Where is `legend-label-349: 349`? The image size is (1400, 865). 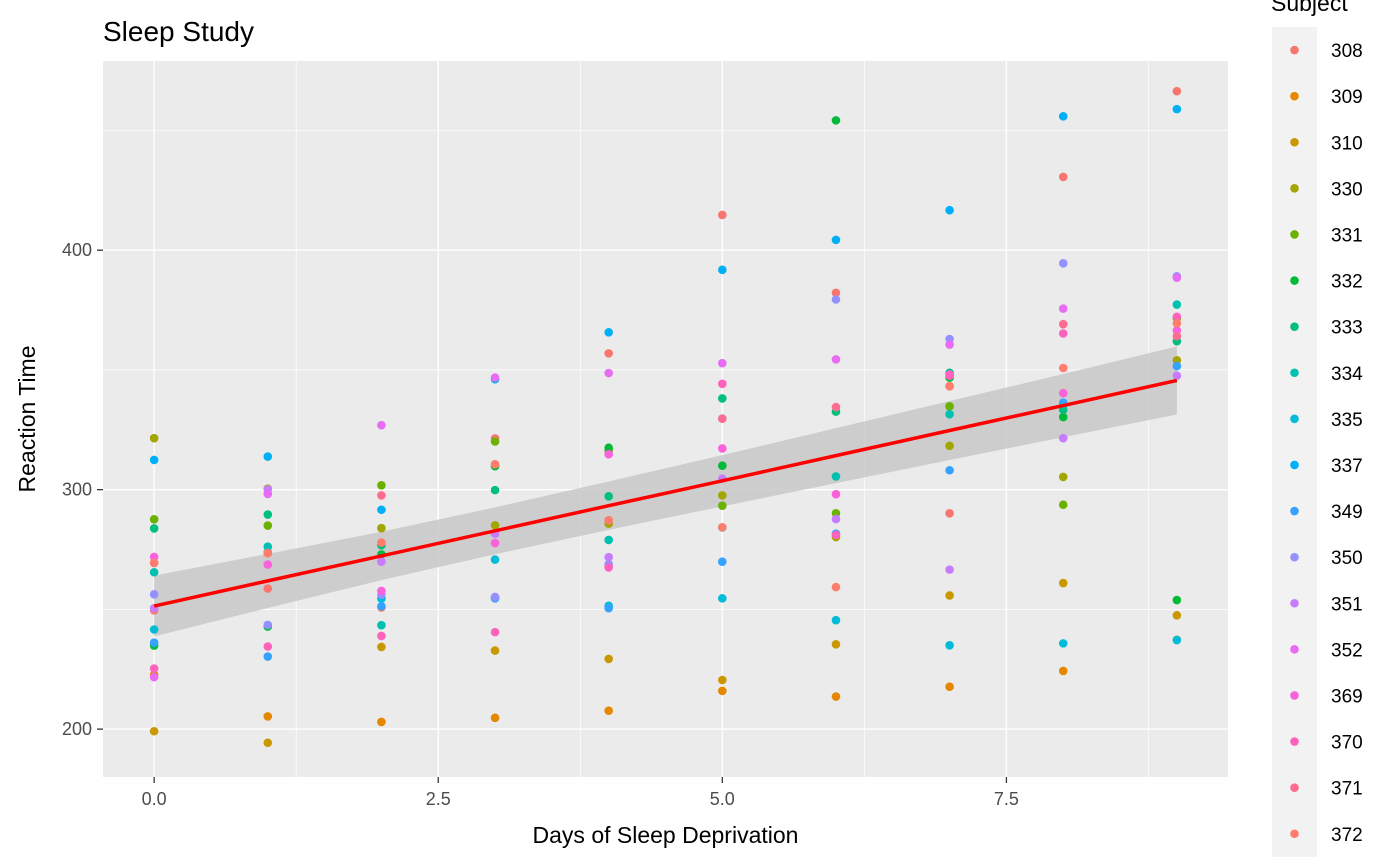 legend-label-349: 349 is located at coordinates (1347, 512).